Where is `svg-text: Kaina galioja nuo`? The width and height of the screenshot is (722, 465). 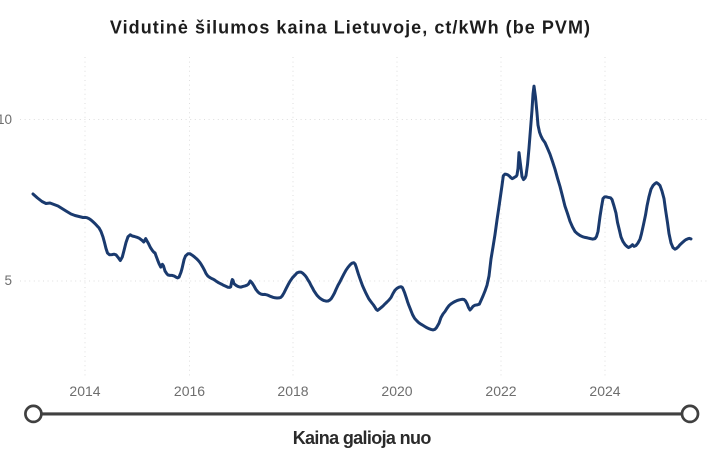
svg-text: Kaina galioja nuo is located at coordinates (362, 438).